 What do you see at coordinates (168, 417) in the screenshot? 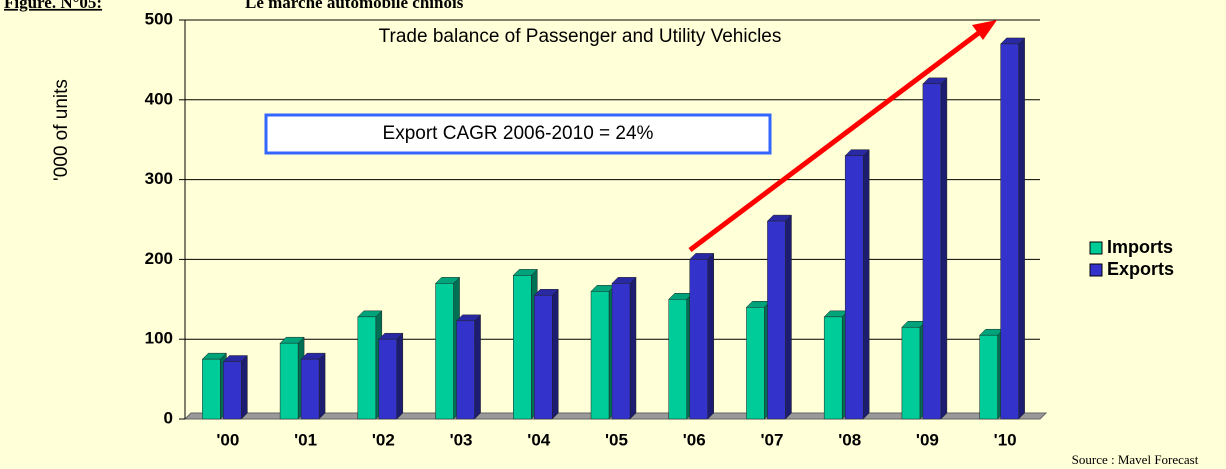
I see `y-tick-label: 0` at bounding box center [168, 417].